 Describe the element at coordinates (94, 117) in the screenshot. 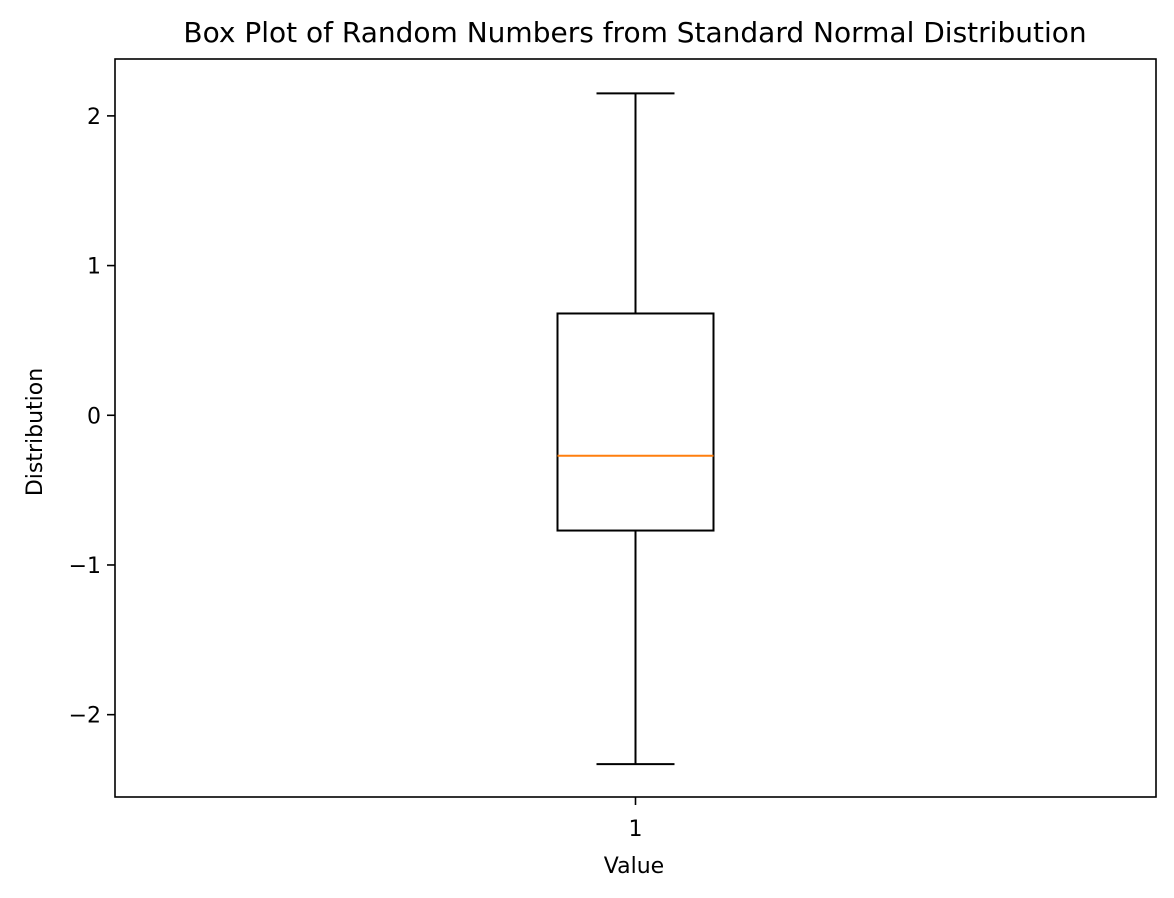

I see `y-tick-label: 2` at that location.